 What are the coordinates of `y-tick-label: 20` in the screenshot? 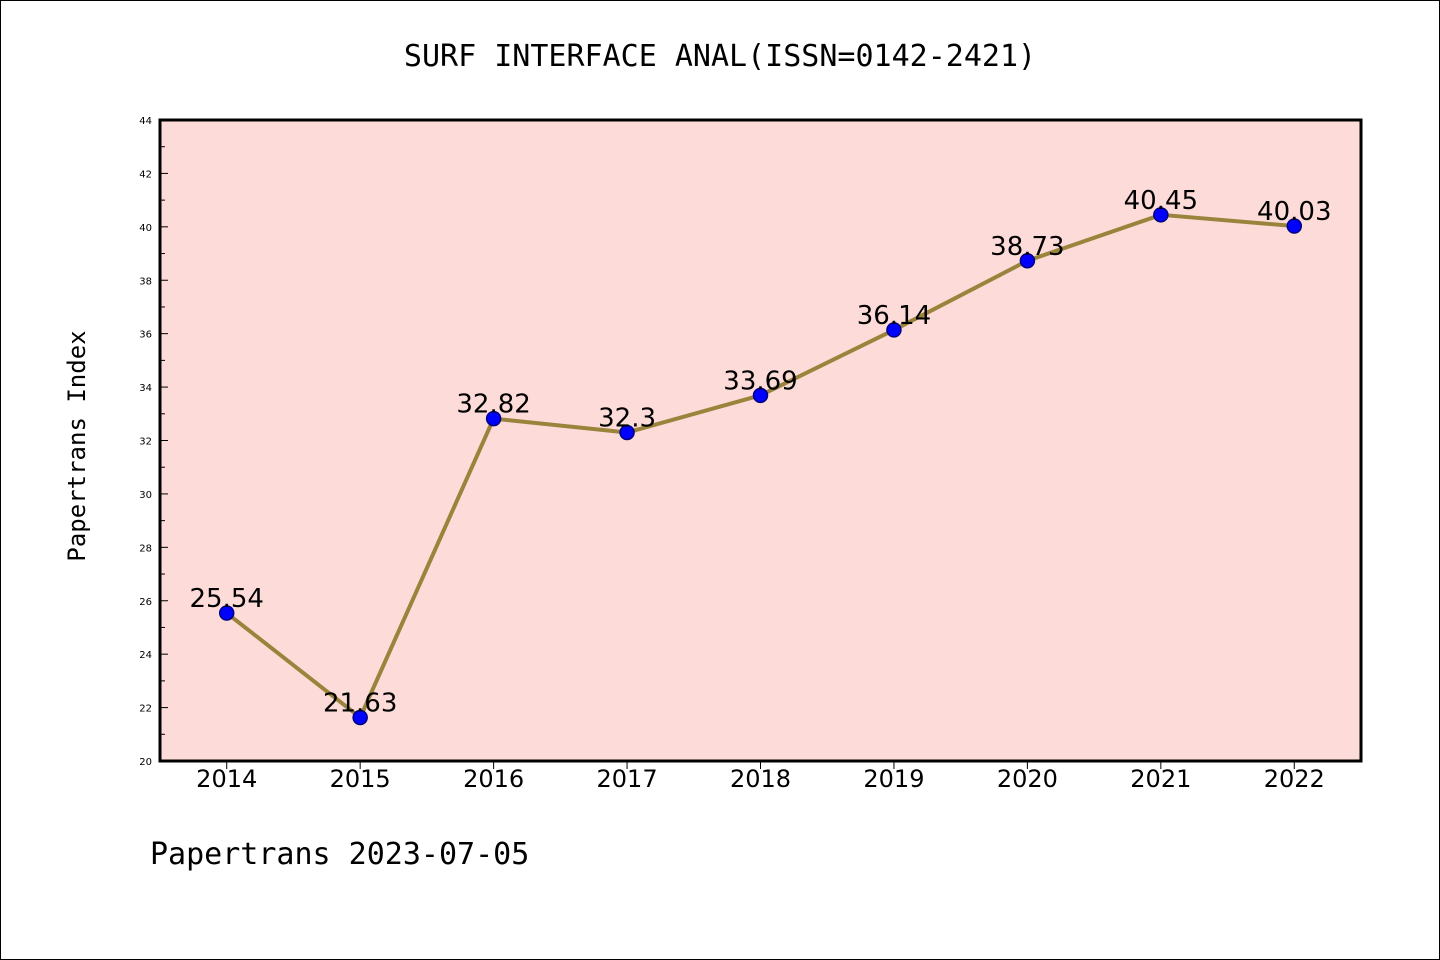 It's located at (145, 762).